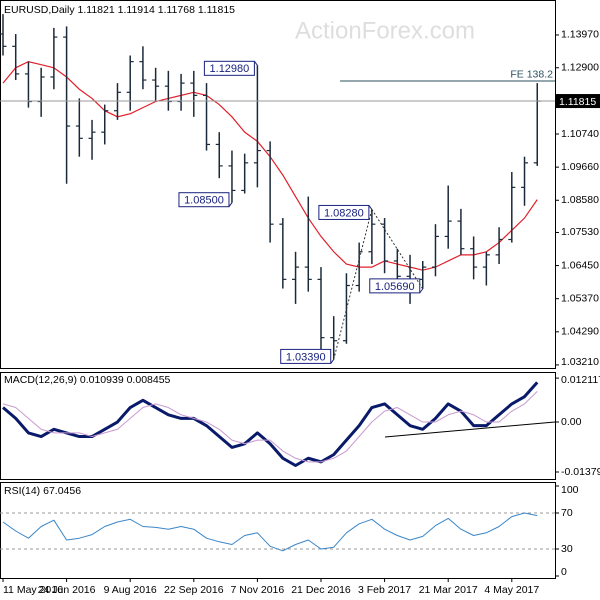  Describe the element at coordinates (580, 134) in the screenshot. I see `y-tick-label: 1.10740` at that location.